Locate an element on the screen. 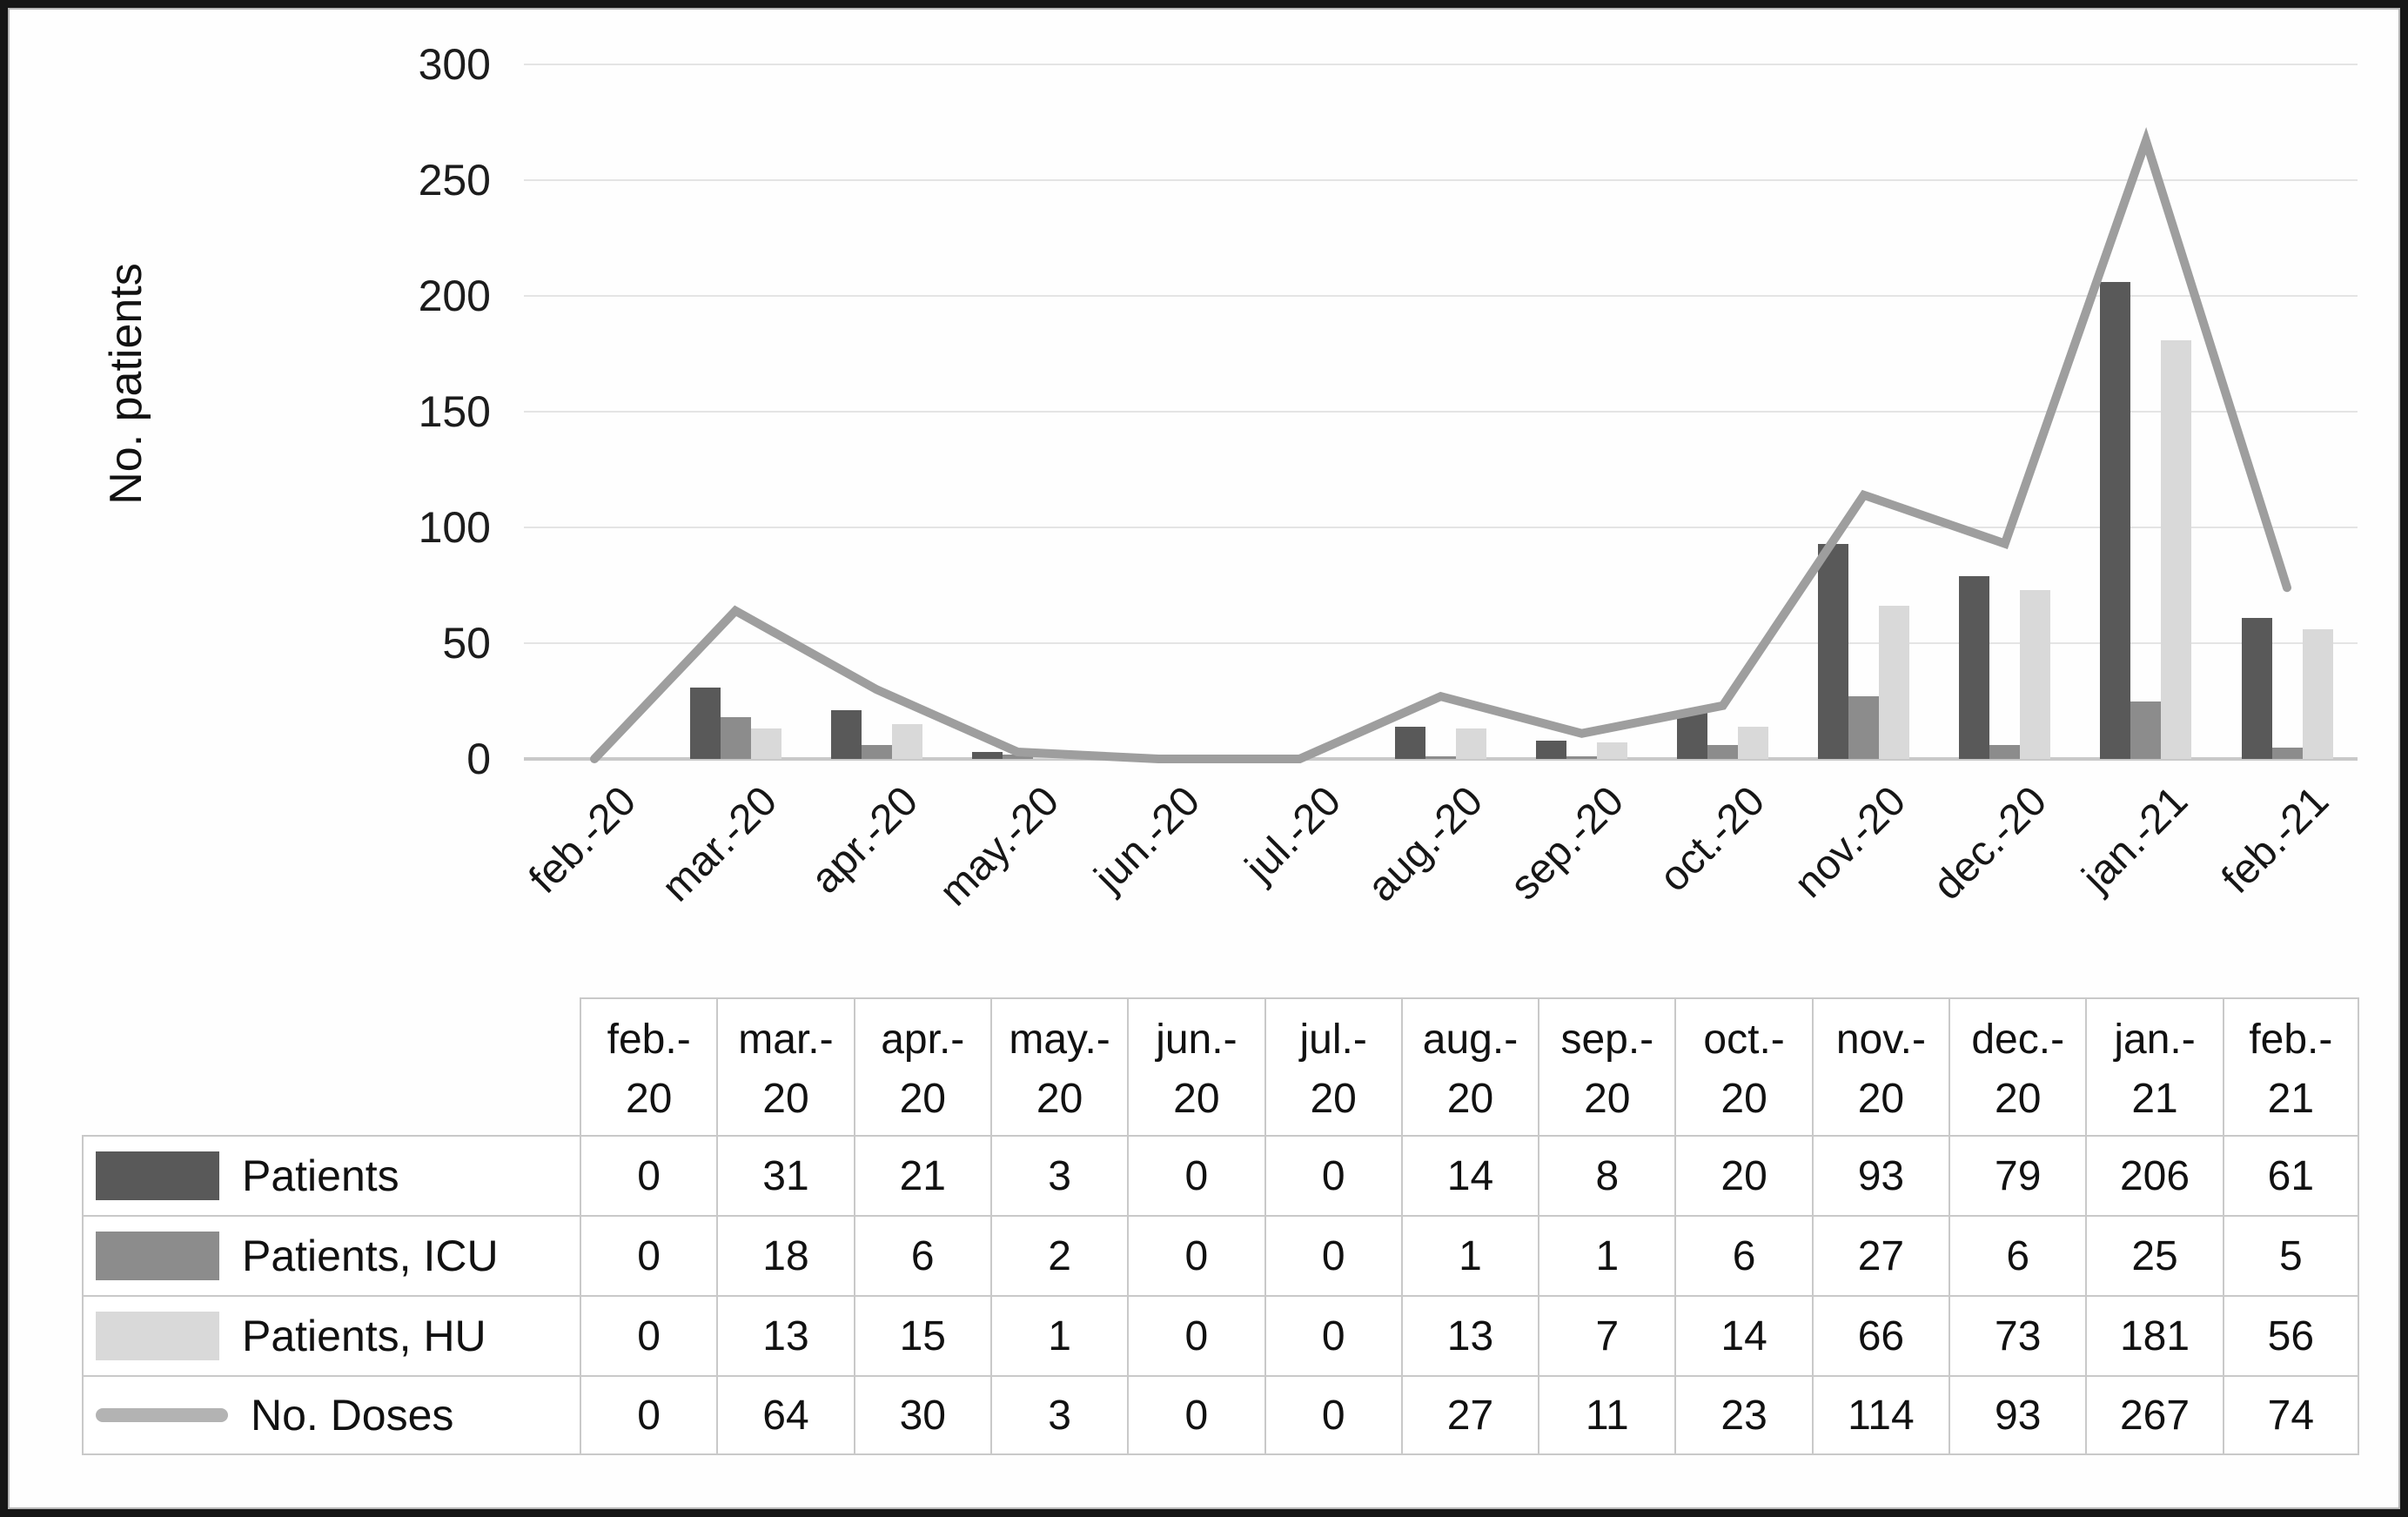 Image resolution: width=2408 pixels, height=1517 pixels. table-month-header: apr.- 20 is located at coordinates (921, 1066).